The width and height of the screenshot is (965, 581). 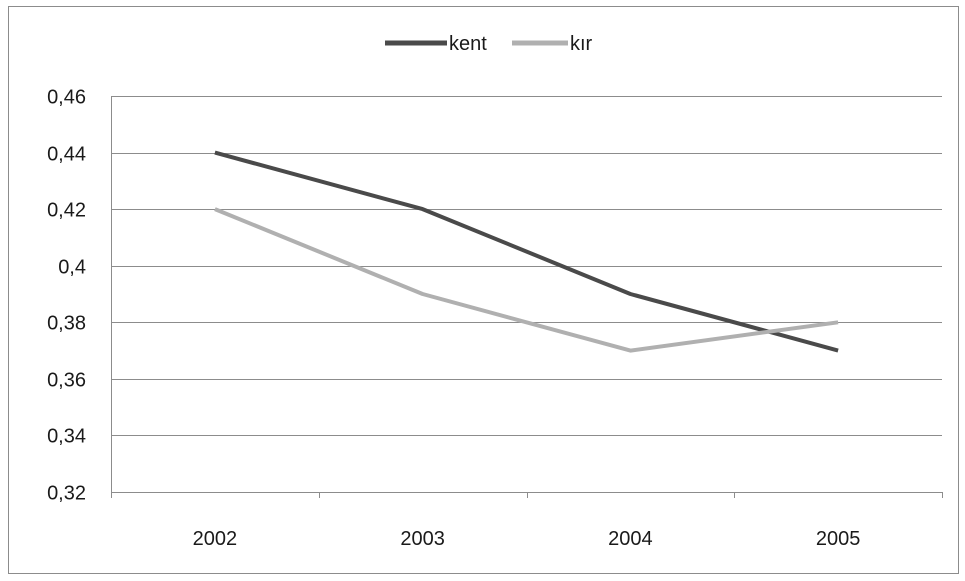 I want to click on y-tick-label: 0,44, so click(x=66, y=155).